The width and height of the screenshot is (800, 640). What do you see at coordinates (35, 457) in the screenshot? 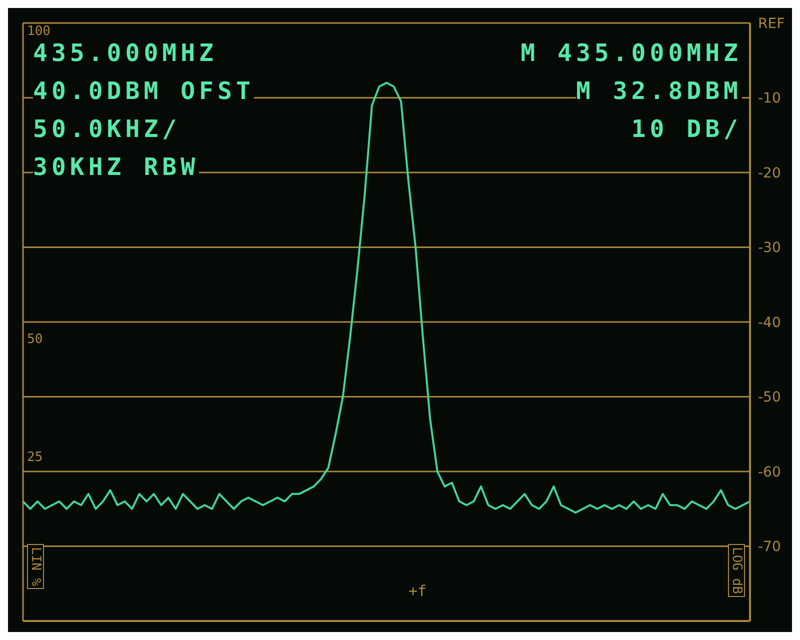
I see `annotation: 25` at bounding box center [35, 457].